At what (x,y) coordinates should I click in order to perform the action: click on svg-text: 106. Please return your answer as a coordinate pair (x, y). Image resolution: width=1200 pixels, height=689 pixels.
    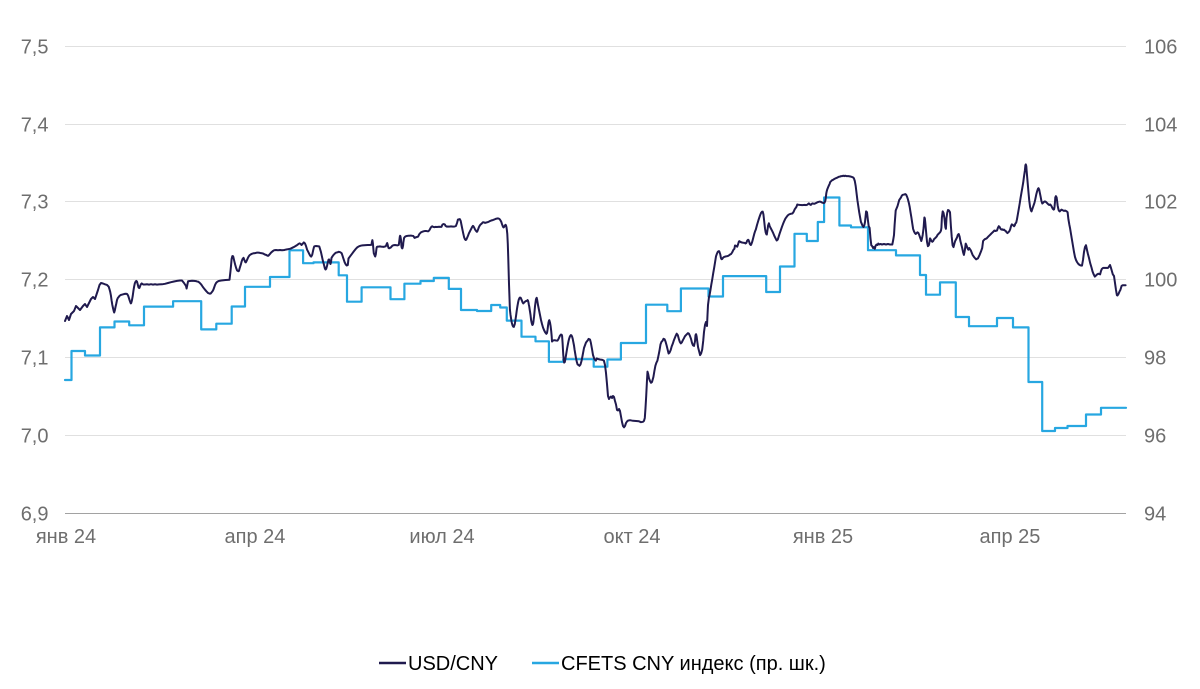
    Looking at the image, I should click on (1160, 48).